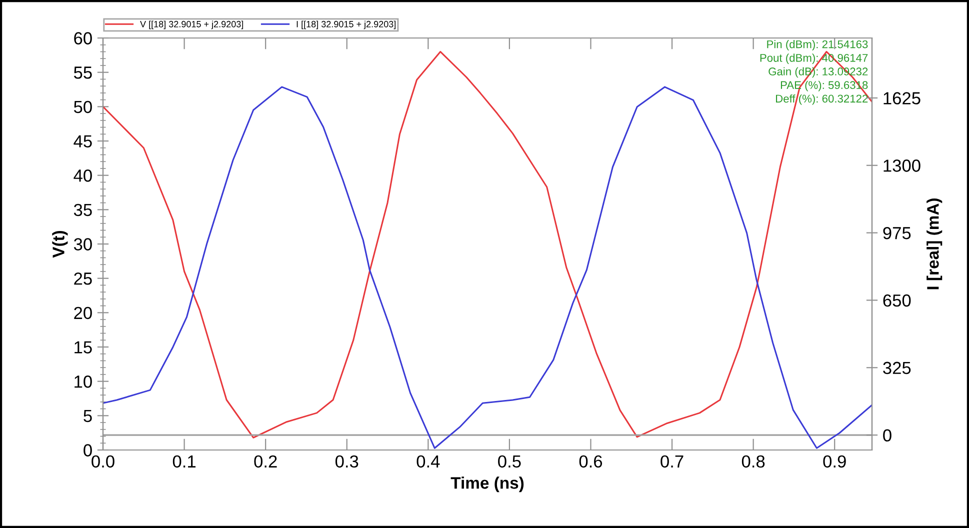 The image size is (969, 528). Describe the element at coordinates (83, 278) in the screenshot. I see `y-tick-label: 25` at that location.